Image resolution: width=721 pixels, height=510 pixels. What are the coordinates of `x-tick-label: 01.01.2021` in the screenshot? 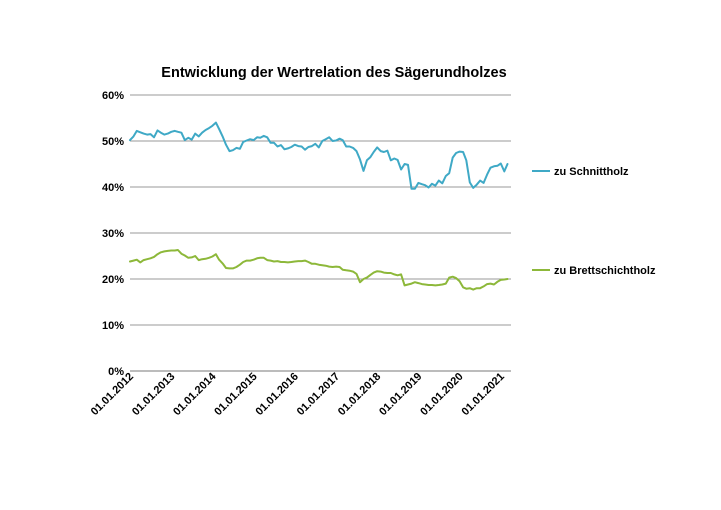 It's located at (483, 394).